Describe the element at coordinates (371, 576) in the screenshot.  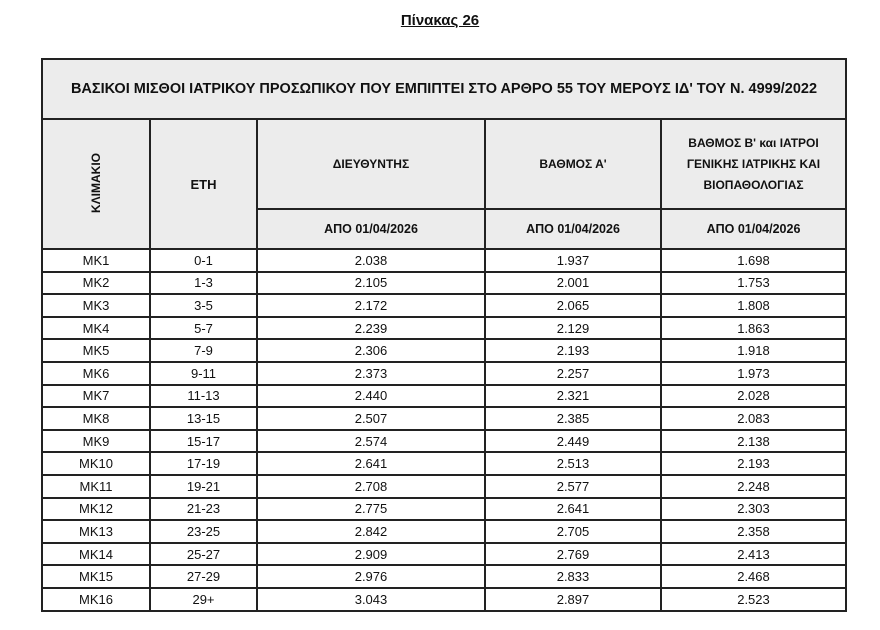
I see `cell-director: 2.976` at that location.